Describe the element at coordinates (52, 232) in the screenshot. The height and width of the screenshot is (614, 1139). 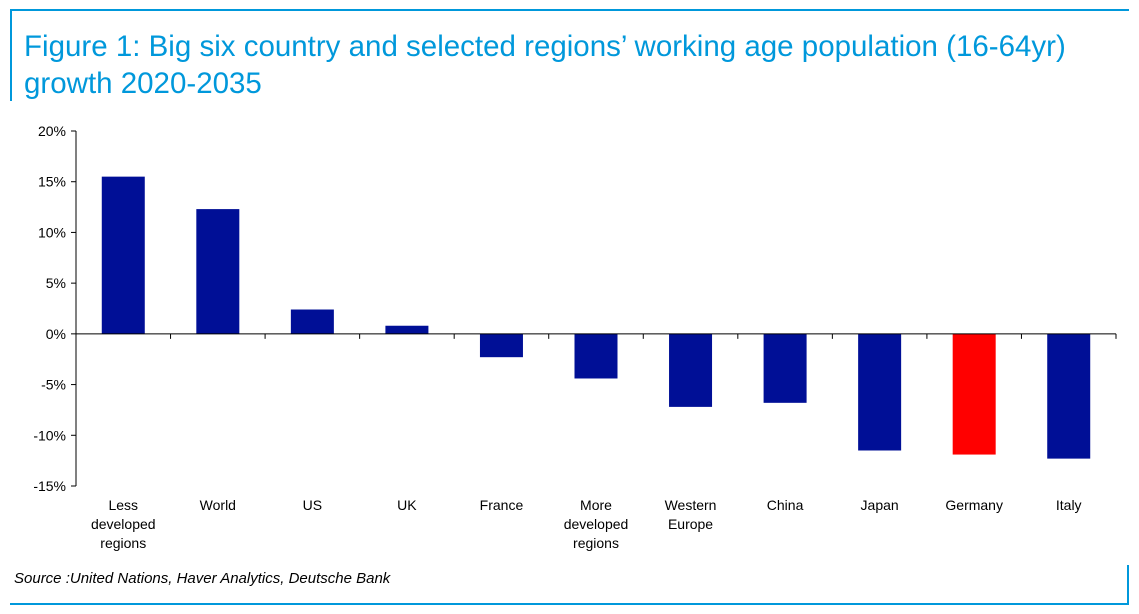
I see `y-tick-label: 10%` at that location.